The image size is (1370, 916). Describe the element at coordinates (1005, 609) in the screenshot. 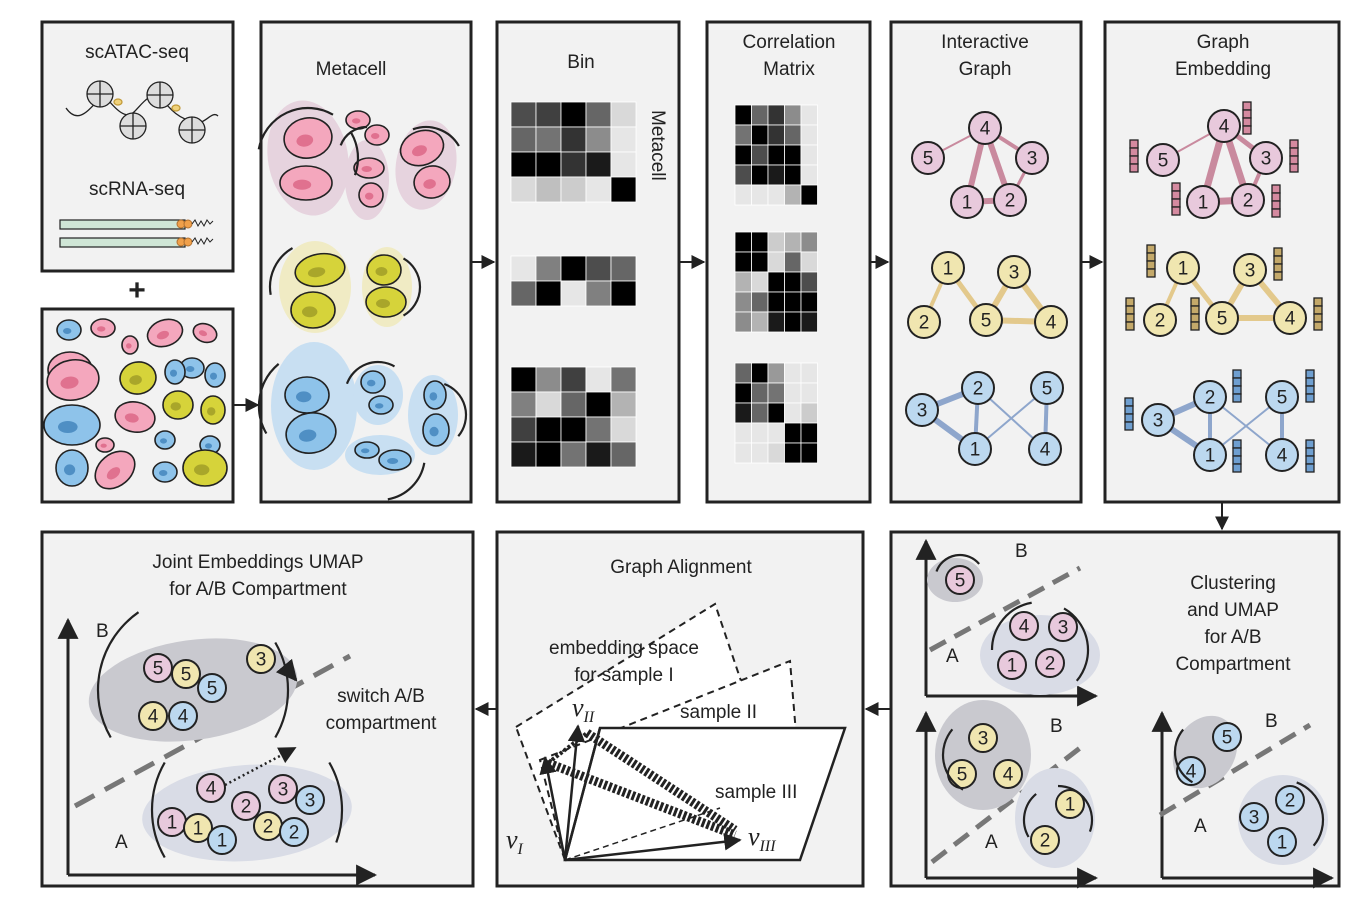

I see `compartment-divider` at that location.